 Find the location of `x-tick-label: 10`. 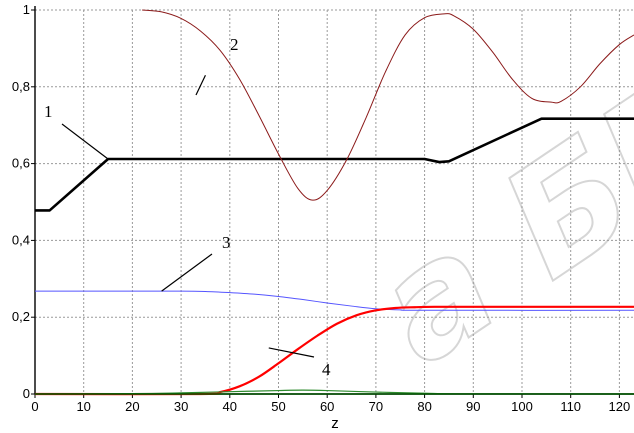

x-tick-label: 10 is located at coordinates (83, 406).